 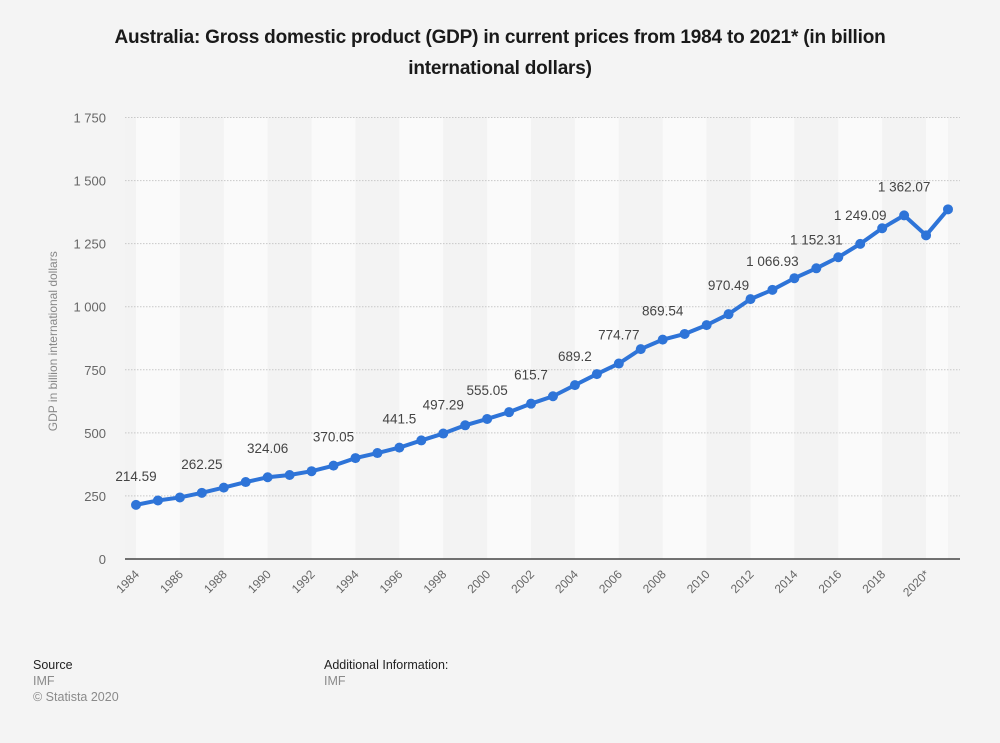 What do you see at coordinates (728, 285) in the screenshot?
I see `data-label: 970.49` at bounding box center [728, 285].